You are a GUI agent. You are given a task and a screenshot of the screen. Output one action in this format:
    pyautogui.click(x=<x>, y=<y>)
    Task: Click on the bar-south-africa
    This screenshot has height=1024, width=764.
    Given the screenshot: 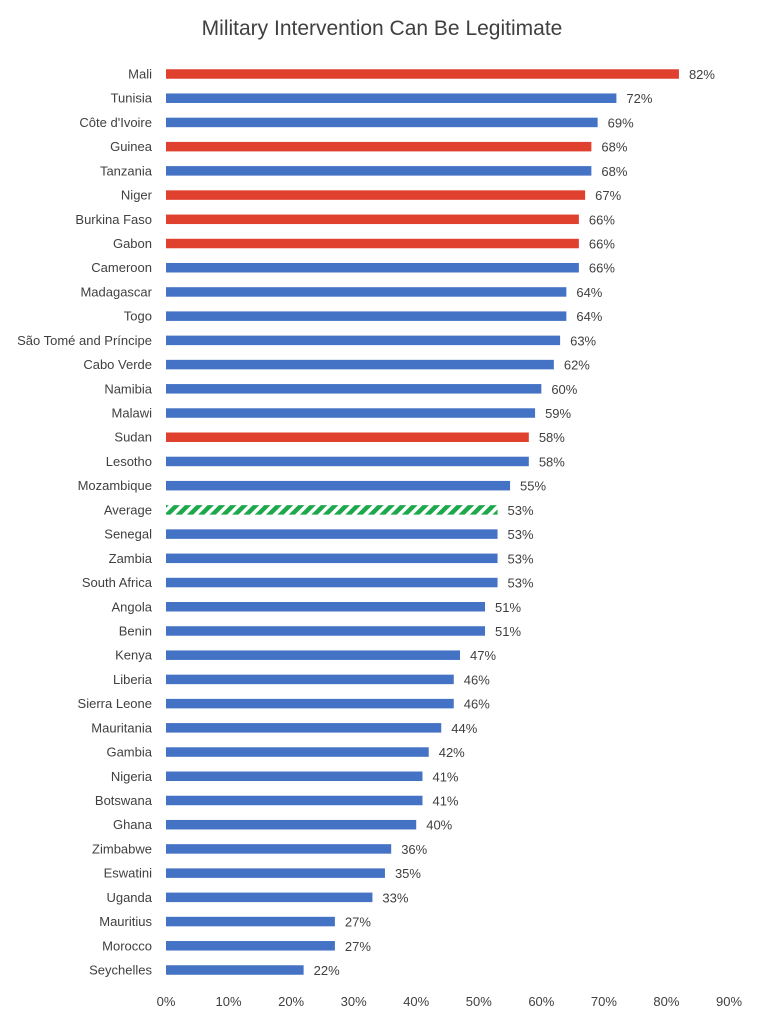 What is the action you would take?
    pyautogui.click(x=332, y=582)
    